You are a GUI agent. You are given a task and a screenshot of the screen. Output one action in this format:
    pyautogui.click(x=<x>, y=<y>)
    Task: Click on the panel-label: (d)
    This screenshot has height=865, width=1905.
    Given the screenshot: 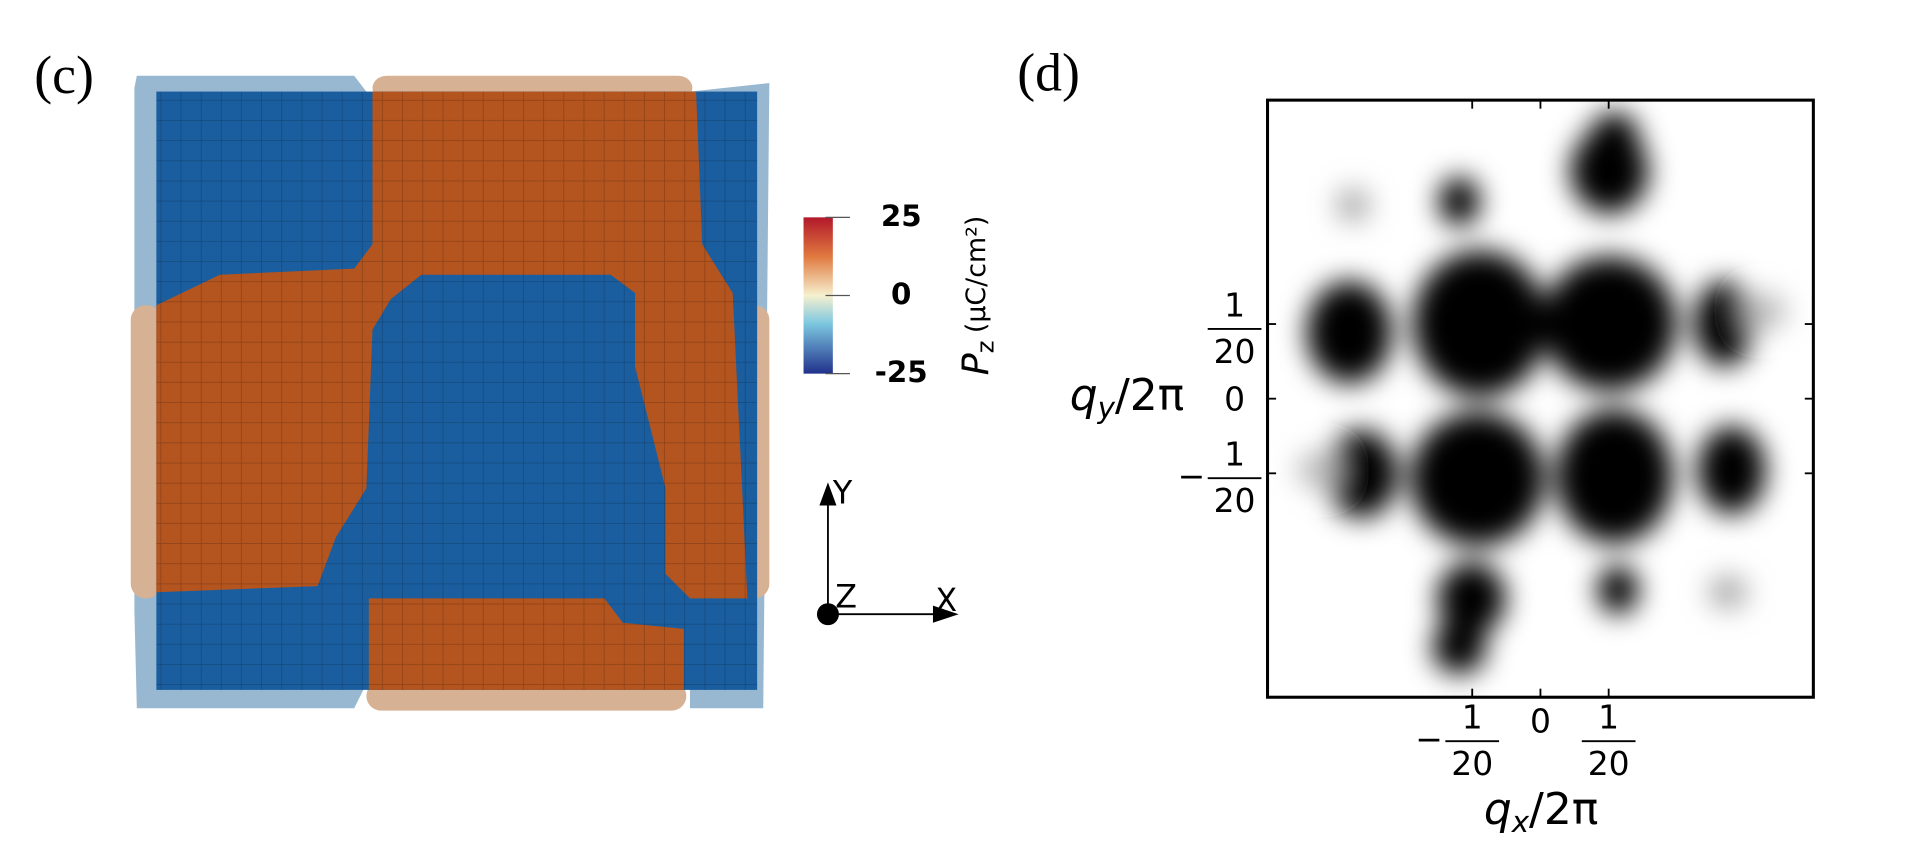 What is the action you would take?
    pyautogui.click(x=1048, y=72)
    